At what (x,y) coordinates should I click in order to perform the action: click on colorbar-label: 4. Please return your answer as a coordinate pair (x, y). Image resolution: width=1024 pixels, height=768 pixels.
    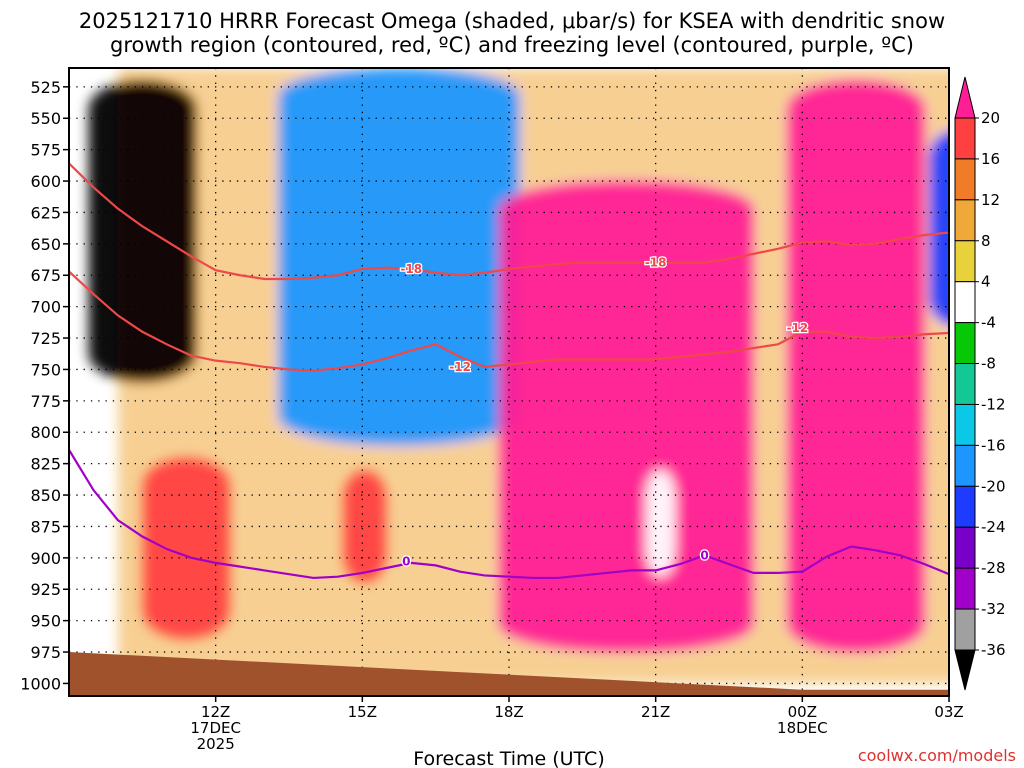
    Looking at the image, I should click on (986, 282).